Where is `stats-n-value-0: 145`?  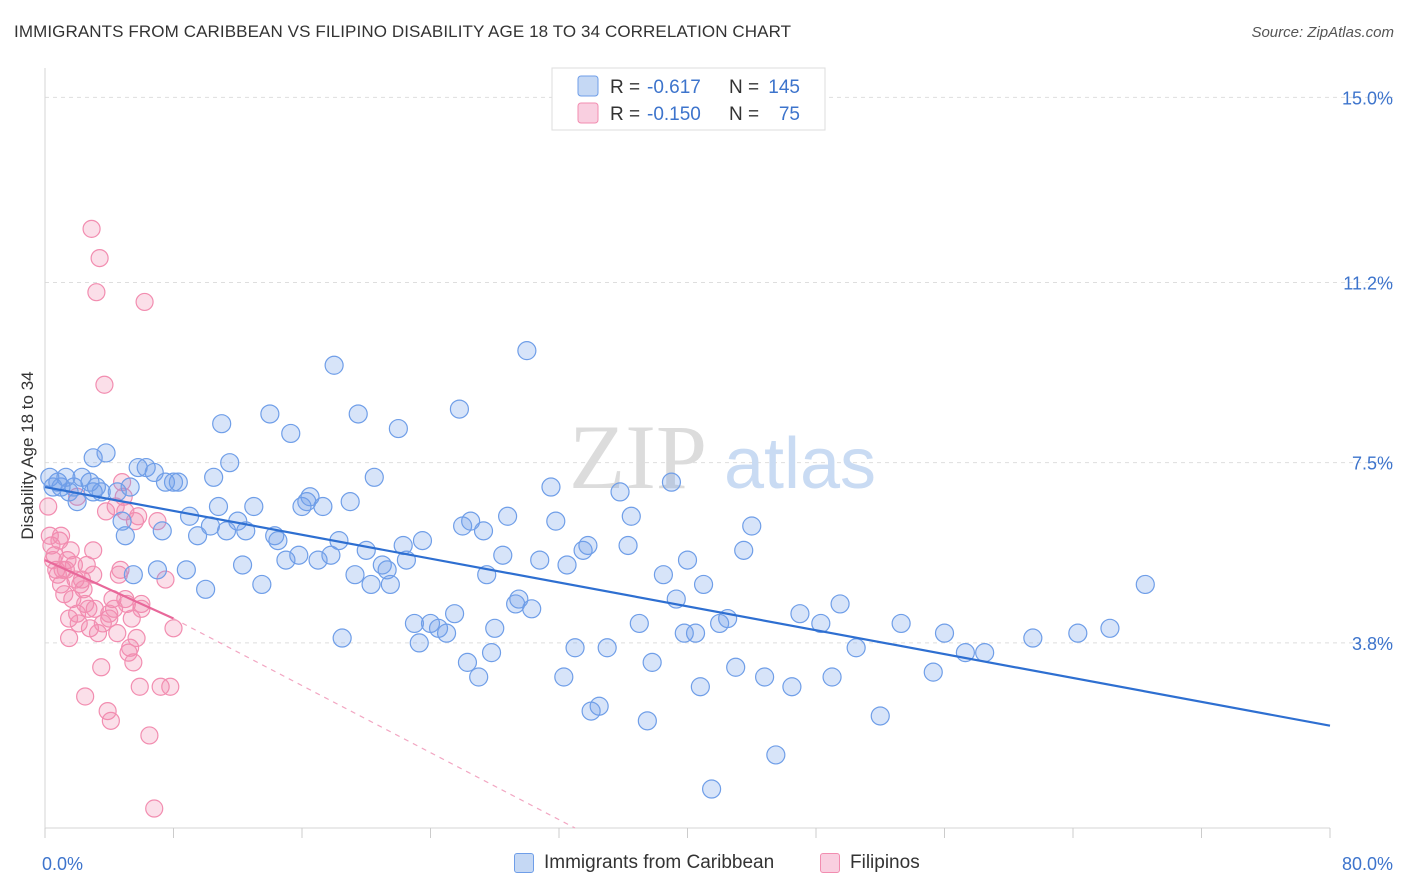 stats-n-value-0: 145 is located at coordinates (784, 87).